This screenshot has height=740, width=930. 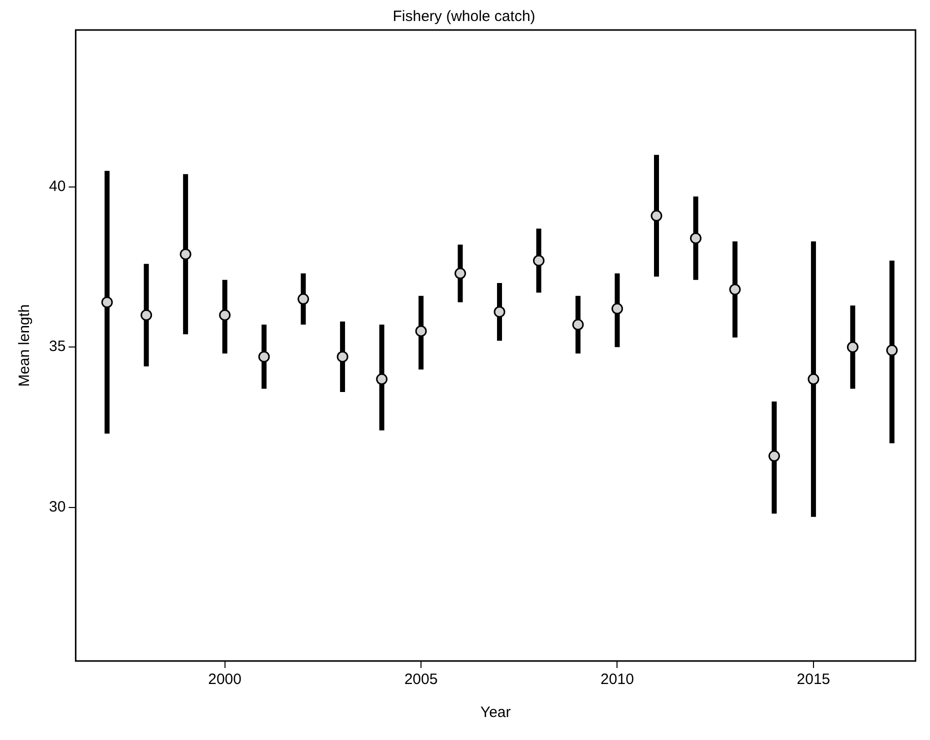 I want to click on y-tick-label: 40, so click(x=57, y=187).